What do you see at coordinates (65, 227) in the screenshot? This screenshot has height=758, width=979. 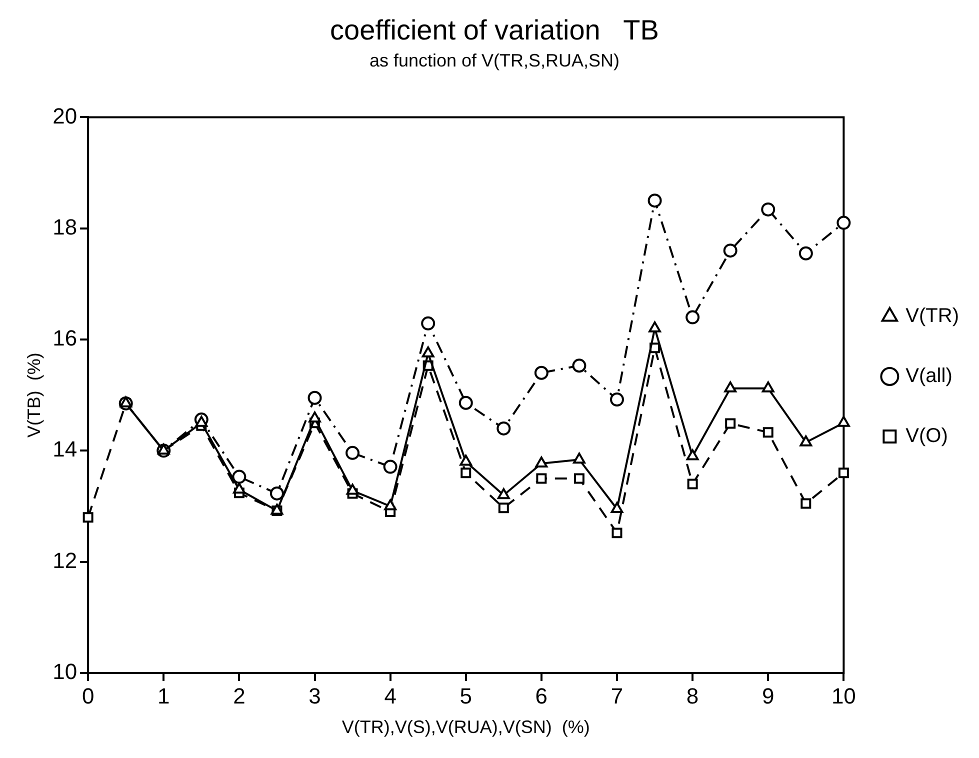 I see `y-tick-label: 18` at bounding box center [65, 227].